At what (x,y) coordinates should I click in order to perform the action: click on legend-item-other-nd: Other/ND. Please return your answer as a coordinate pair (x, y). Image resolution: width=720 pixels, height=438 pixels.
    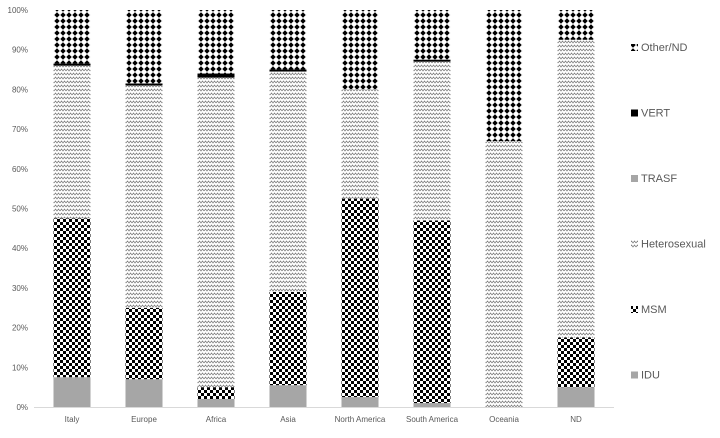
    Looking at the image, I should click on (659, 48).